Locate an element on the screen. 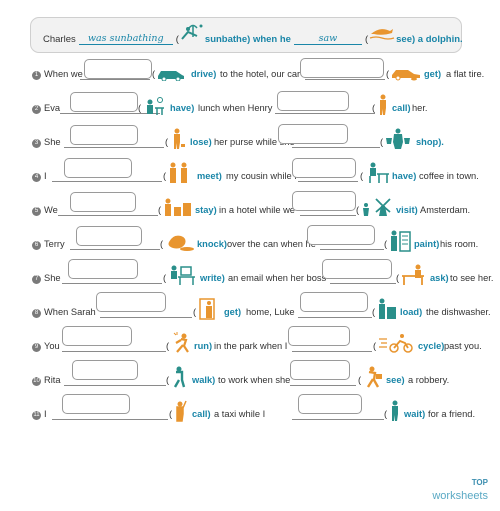 This screenshot has width=500, height=511. row-text-end: past you. is located at coordinates (463, 346).